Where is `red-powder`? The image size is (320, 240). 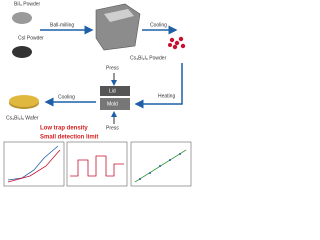
red-powder is located at coordinates (177, 43).